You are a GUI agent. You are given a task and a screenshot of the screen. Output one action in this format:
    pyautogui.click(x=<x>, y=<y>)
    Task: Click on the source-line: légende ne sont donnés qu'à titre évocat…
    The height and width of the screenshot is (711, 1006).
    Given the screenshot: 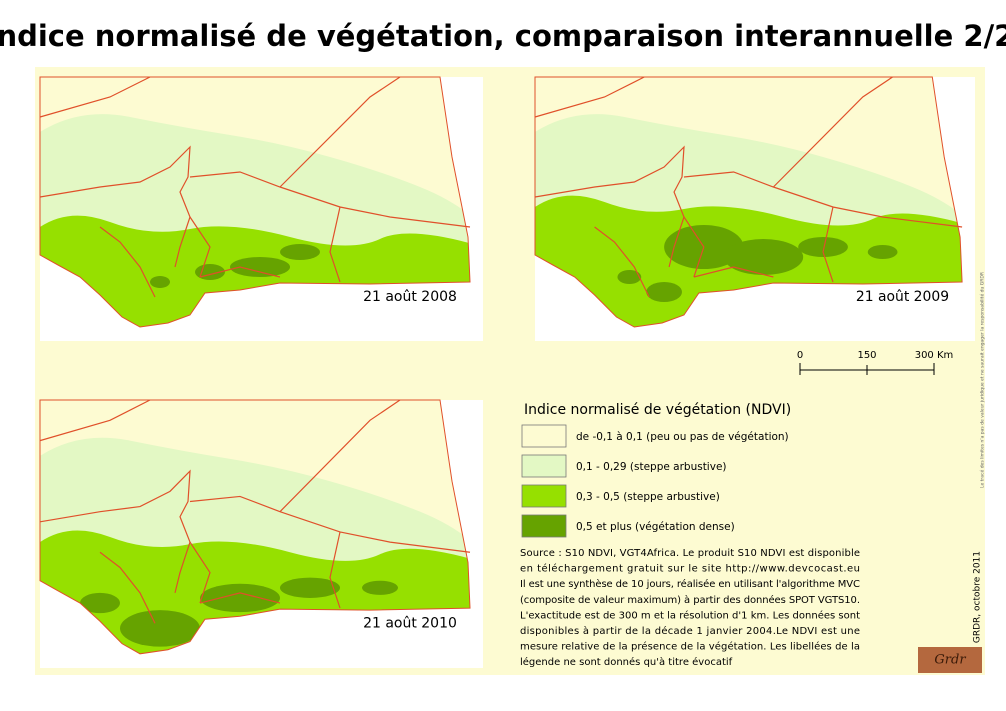 What is the action you would take?
    pyautogui.click(x=626, y=662)
    